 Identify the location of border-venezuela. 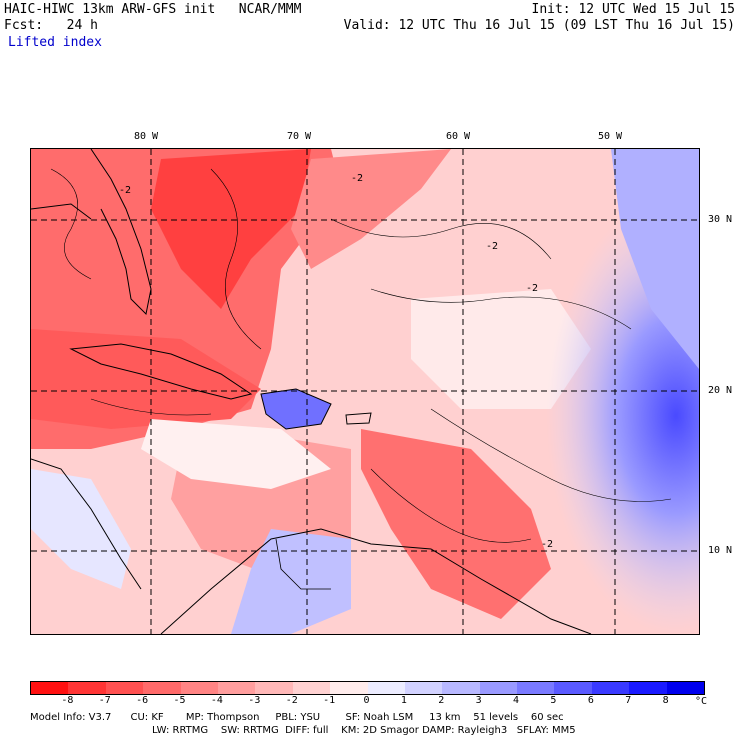
(303, 564).